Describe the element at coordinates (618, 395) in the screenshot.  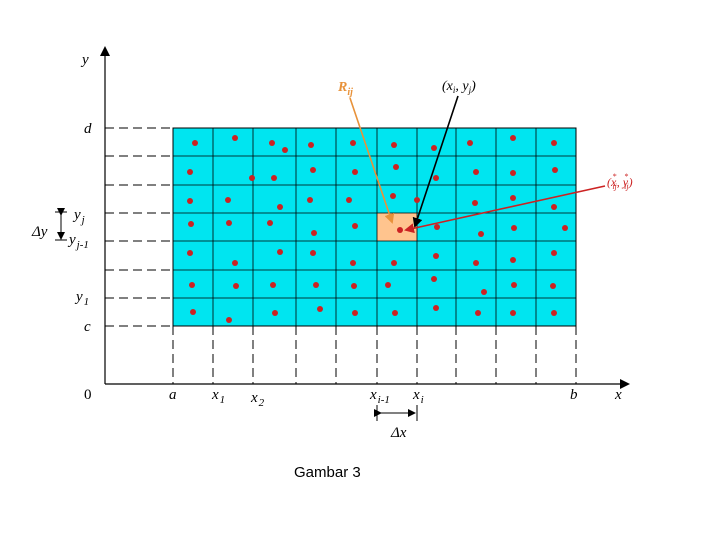
I see `x-axis-label: x` at that location.